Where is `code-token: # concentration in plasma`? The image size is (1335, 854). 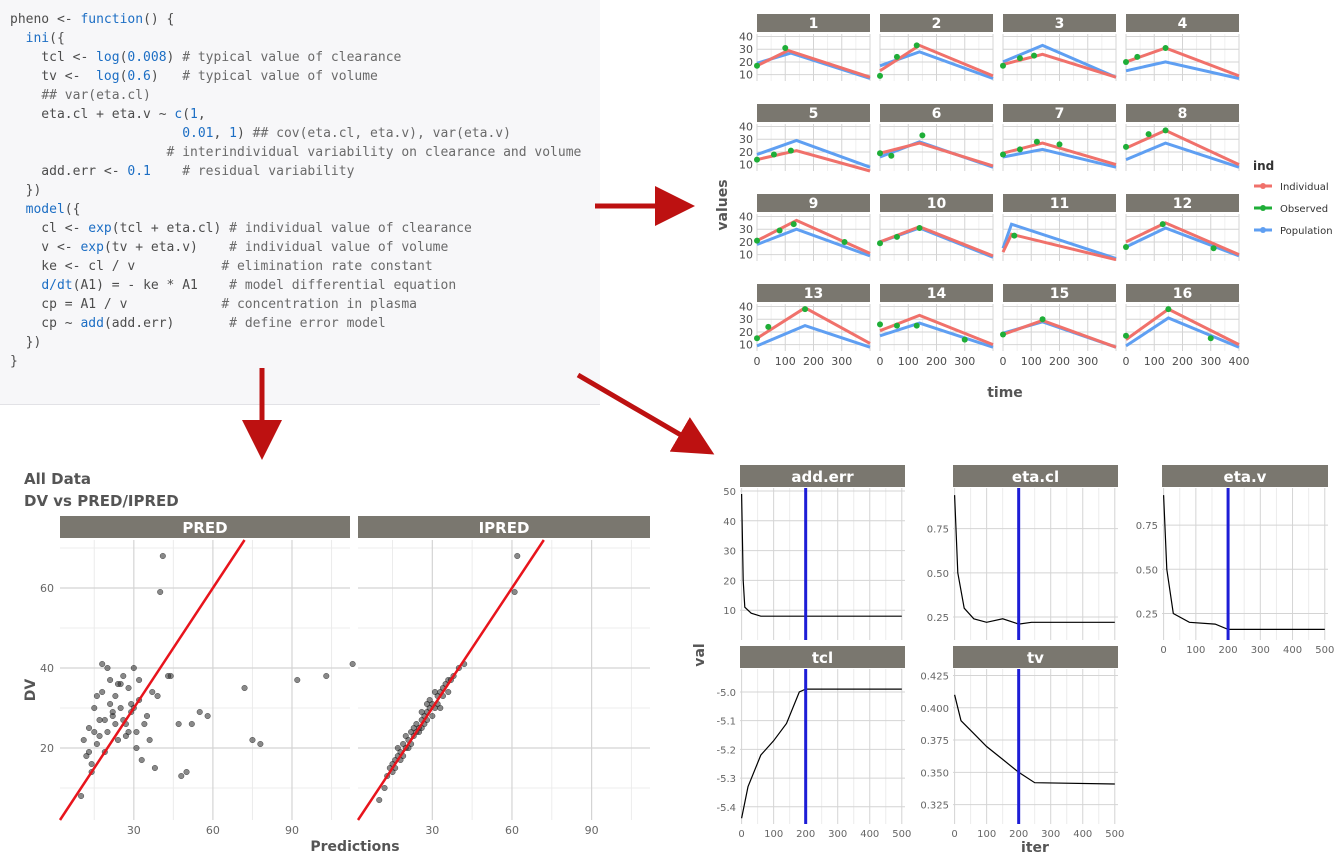
code-token: # concentration in plasma is located at coordinates (319, 304).